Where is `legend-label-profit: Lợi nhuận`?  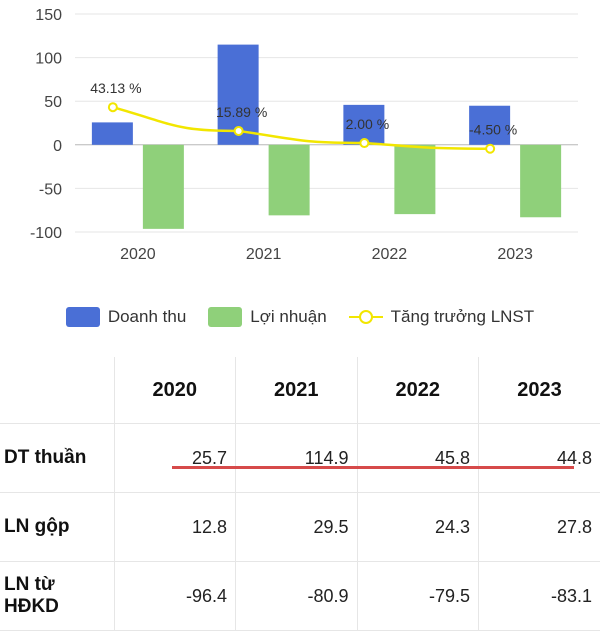 legend-label-profit: Lợi nhuận is located at coordinates (288, 317).